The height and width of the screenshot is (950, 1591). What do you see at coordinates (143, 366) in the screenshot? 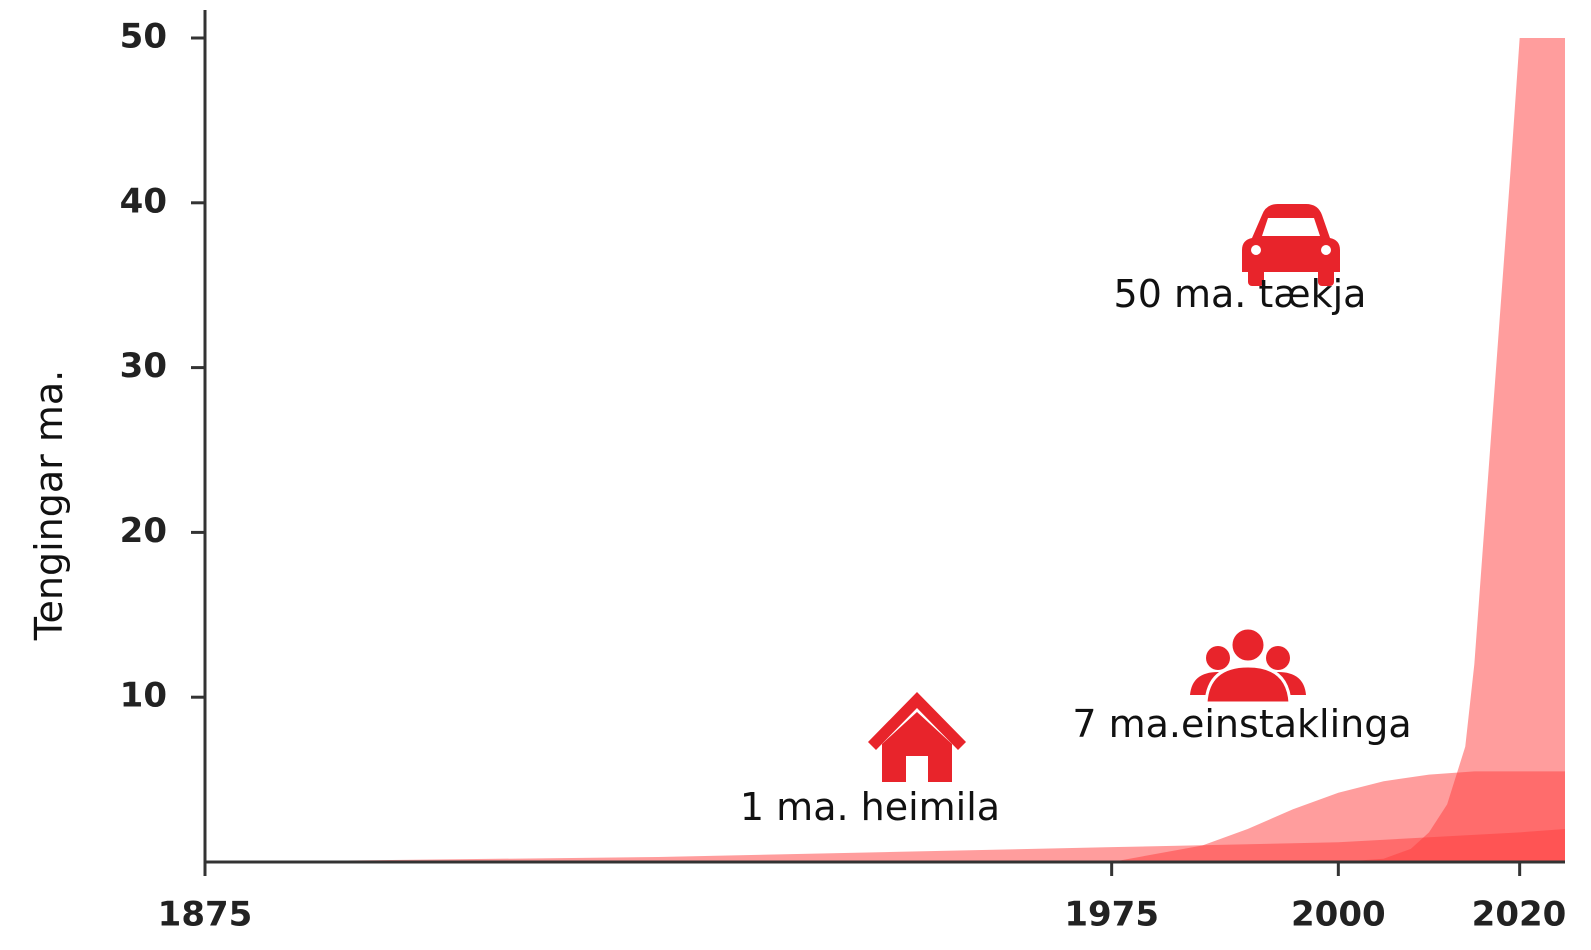
I see `y-tick-label: 30` at bounding box center [143, 366].